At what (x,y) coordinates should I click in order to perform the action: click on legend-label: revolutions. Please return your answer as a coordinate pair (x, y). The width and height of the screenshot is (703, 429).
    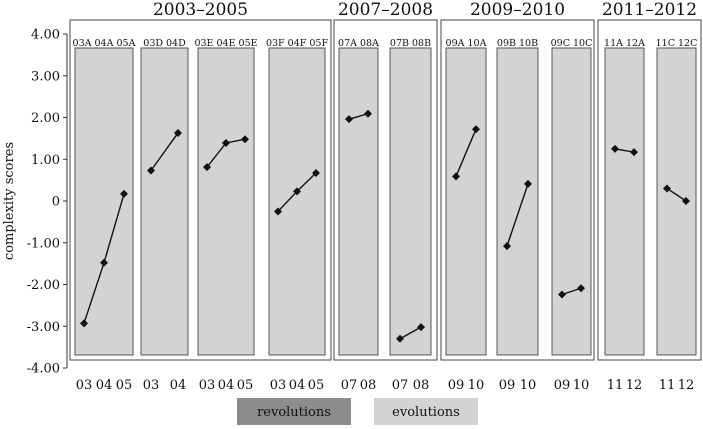
    Looking at the image, I should click on (294, 412).